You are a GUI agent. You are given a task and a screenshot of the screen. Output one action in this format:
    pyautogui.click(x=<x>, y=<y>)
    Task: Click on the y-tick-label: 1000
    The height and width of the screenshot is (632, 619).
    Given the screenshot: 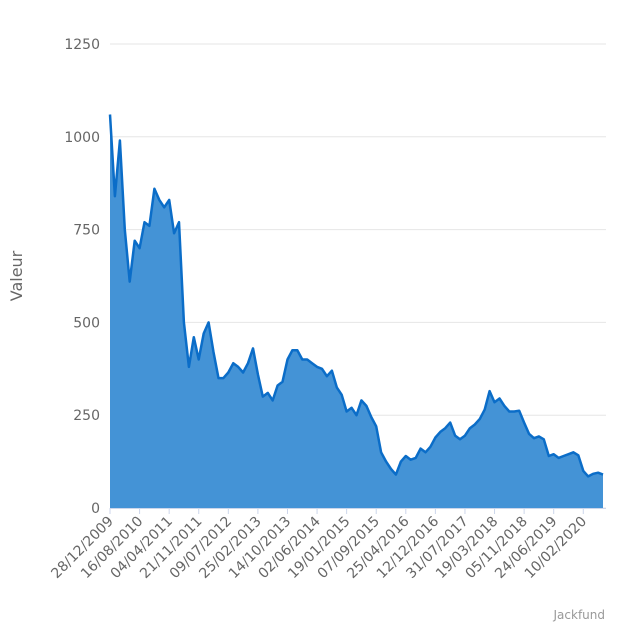 What is the action you would take?
    pyautogui.click(x=82, y=138)
    